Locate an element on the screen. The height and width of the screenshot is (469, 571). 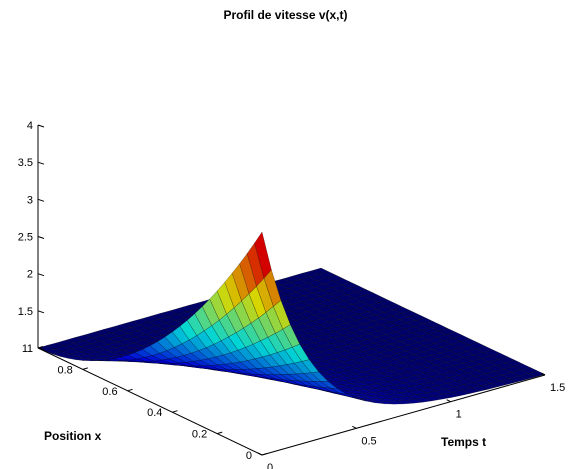
x-tick-label: 1 is located at coordinates (459, 415).